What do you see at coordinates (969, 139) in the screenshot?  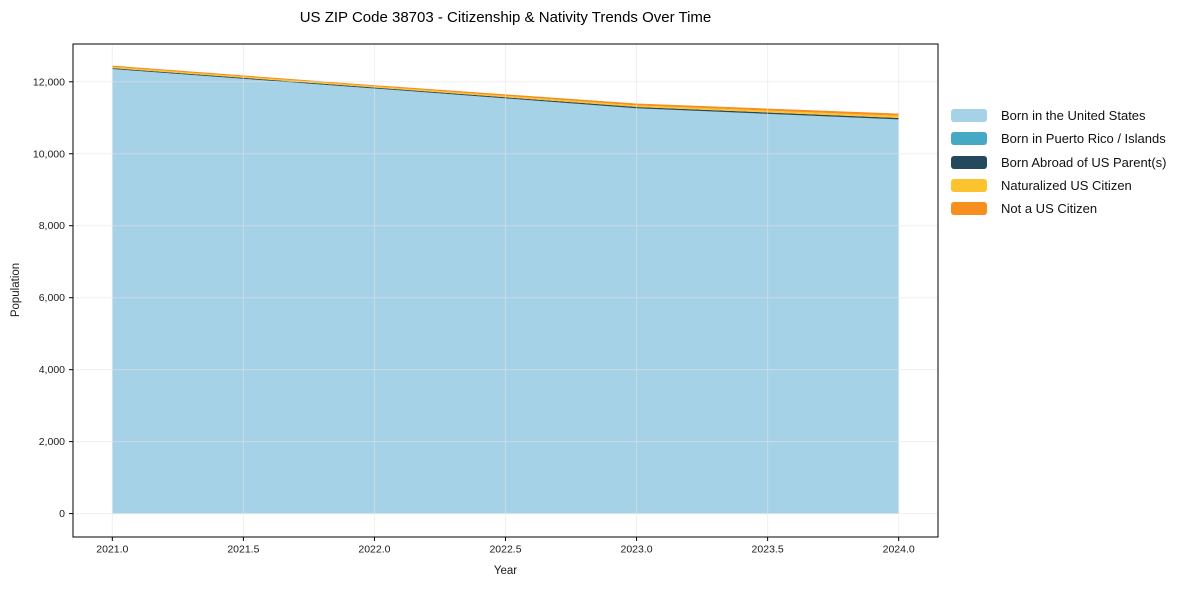 I see `legend-swatch-born-pr` at bounding box center [969, 139].